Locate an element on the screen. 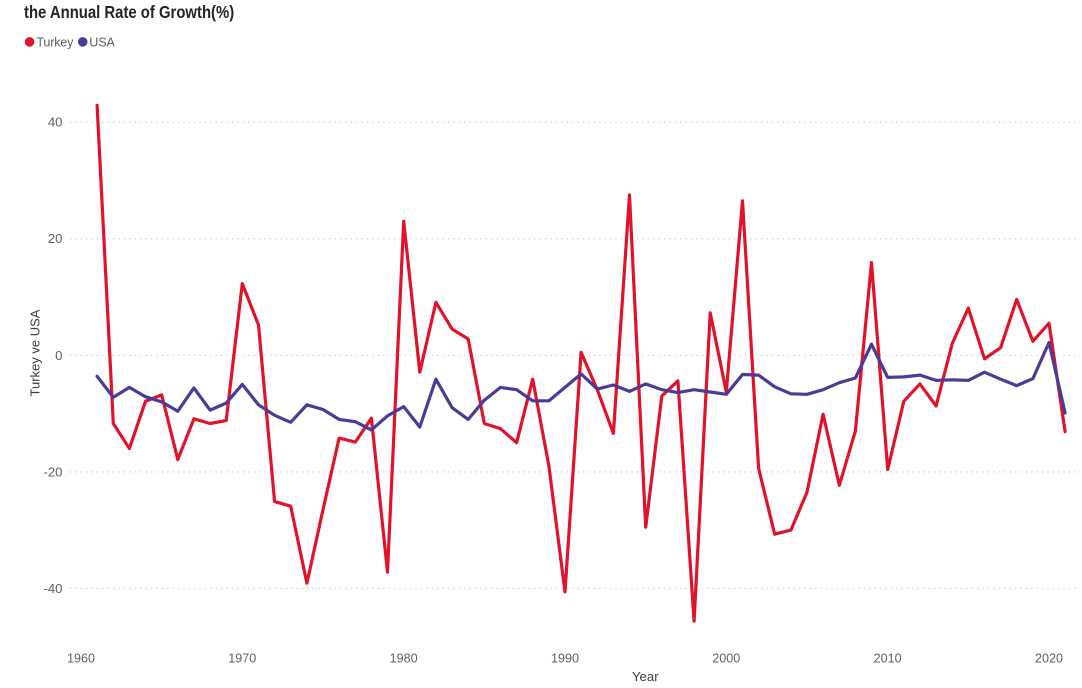  svg-text: 0 is located at coordinates (58, 355).